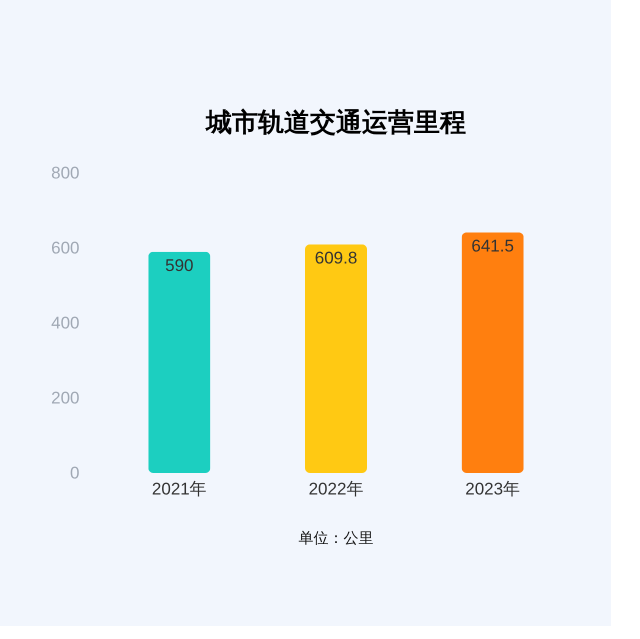  I want to click on y-tick-label: 400, so click(65, 323).